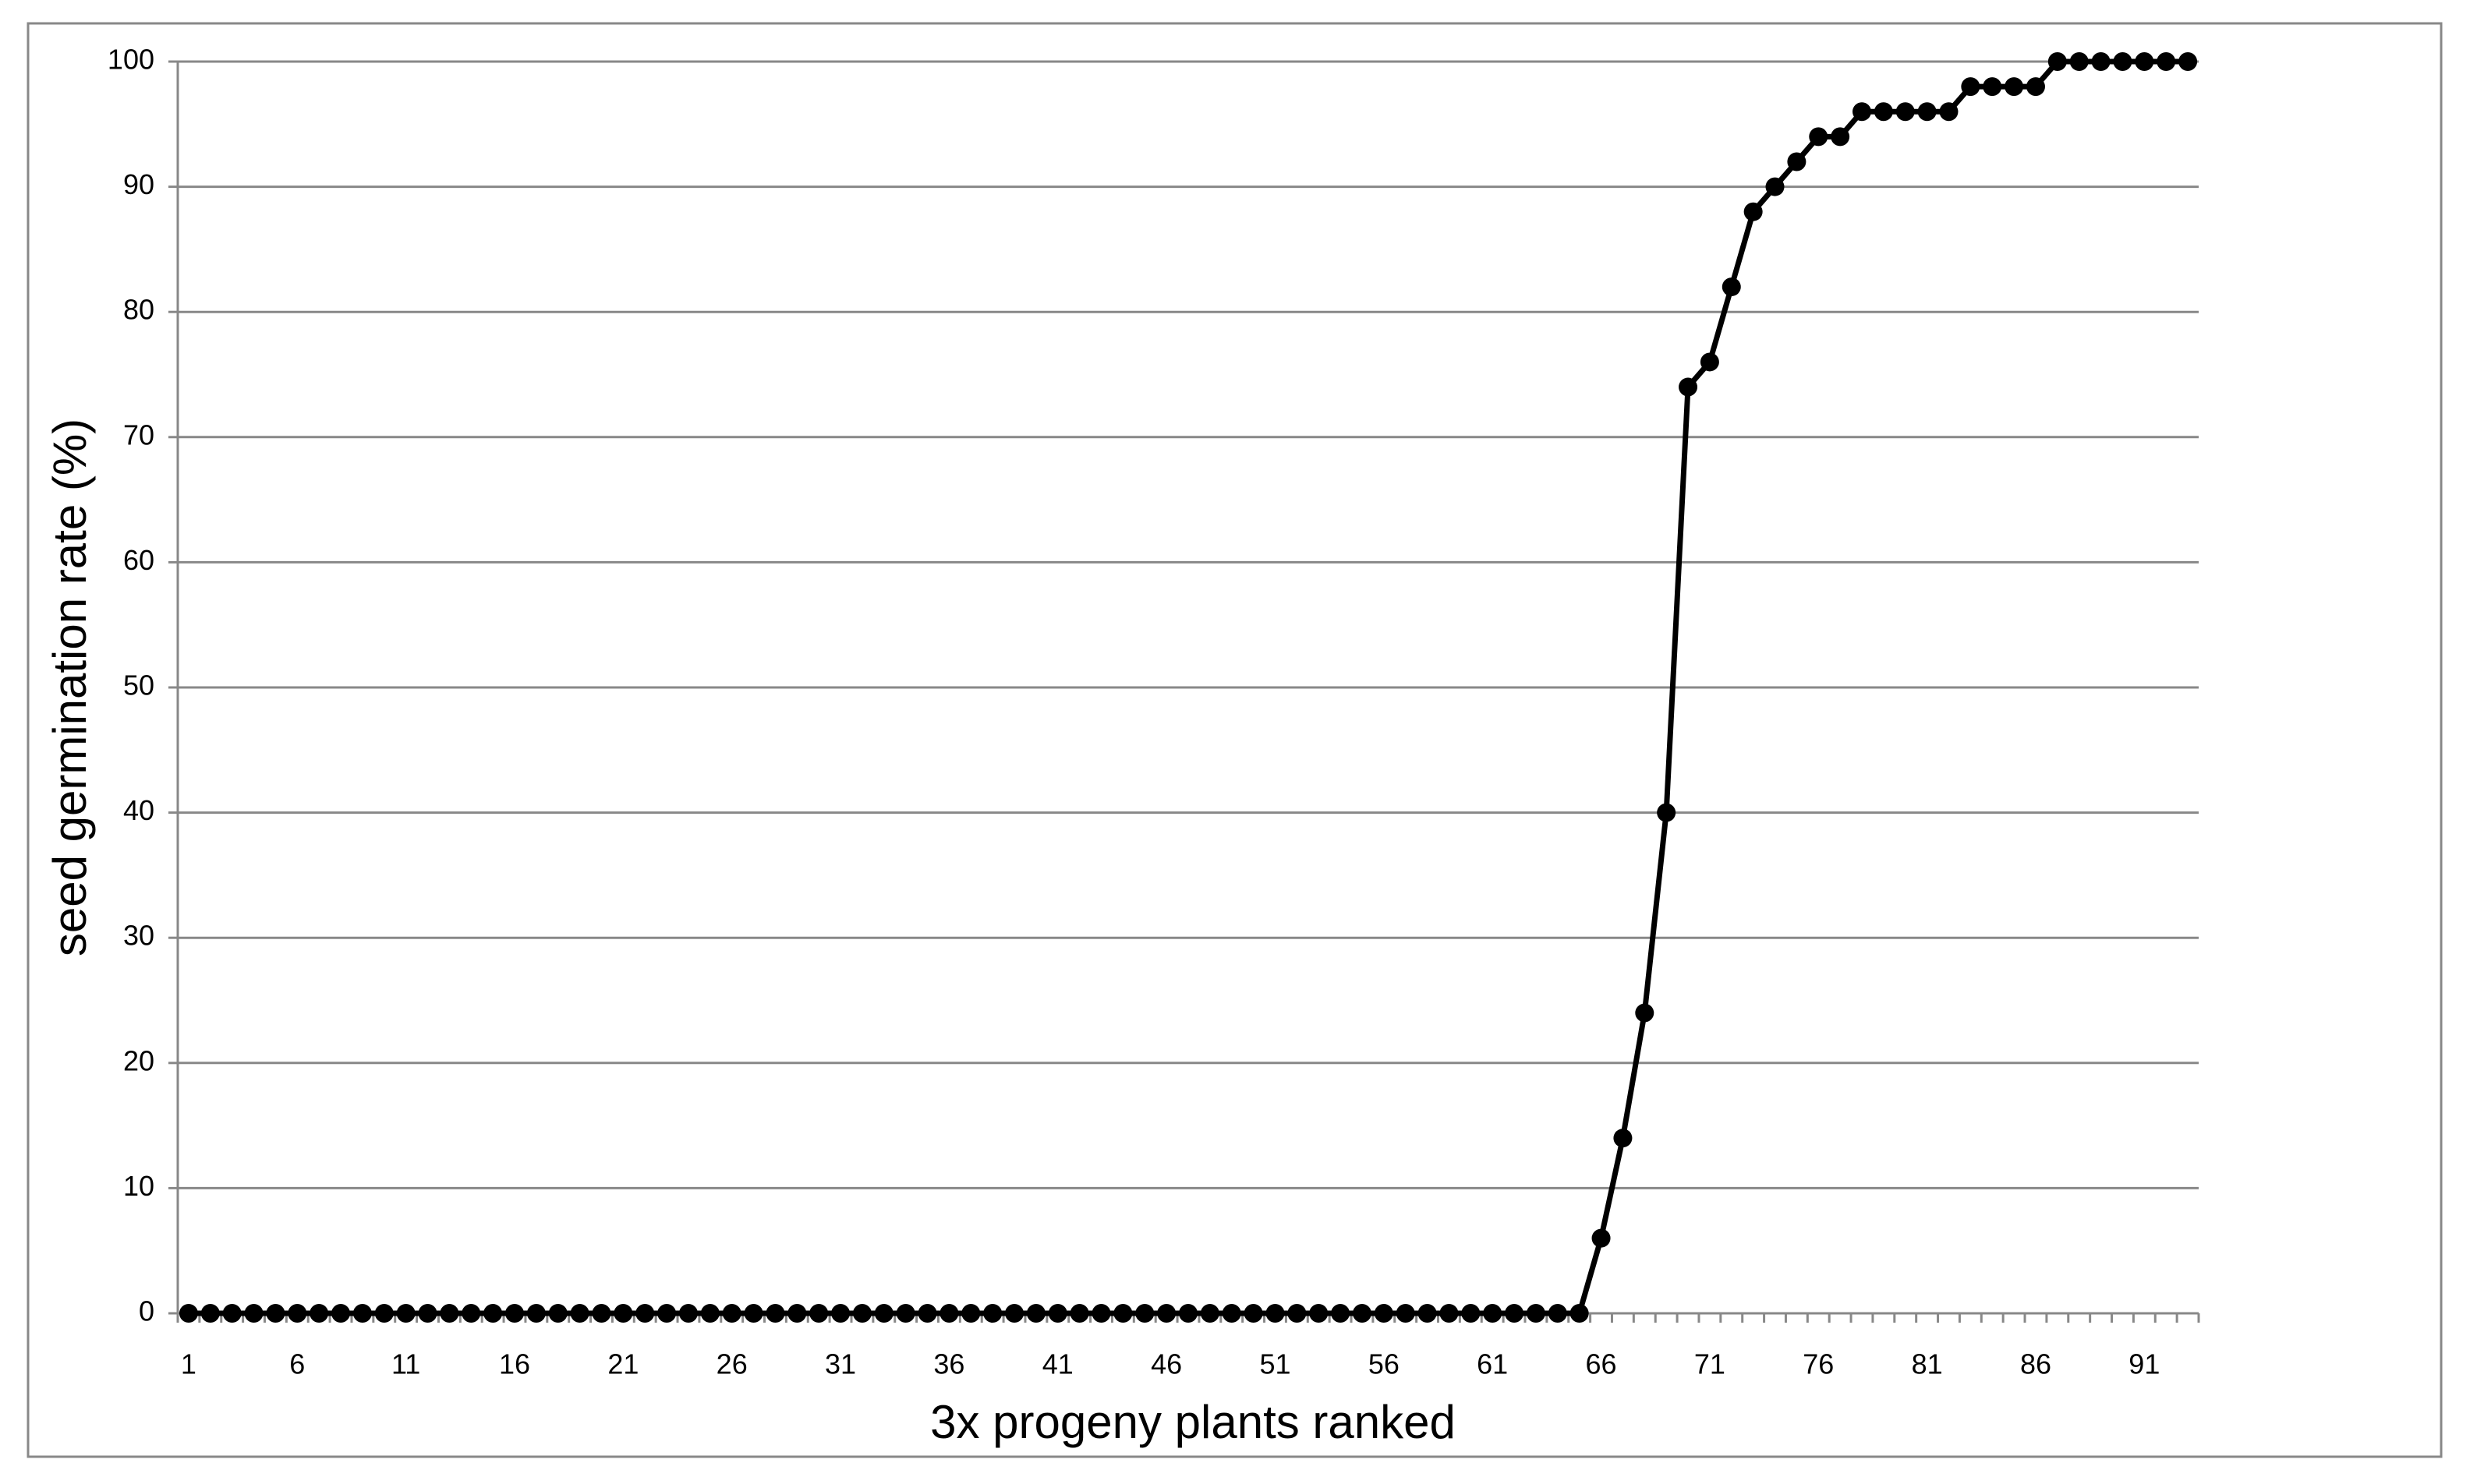 This screenshot has width=2470, height=1484. Describe the element at coordinates (2035, 1364) in the screenshot. I see `x-tick-label: 86` at that location.